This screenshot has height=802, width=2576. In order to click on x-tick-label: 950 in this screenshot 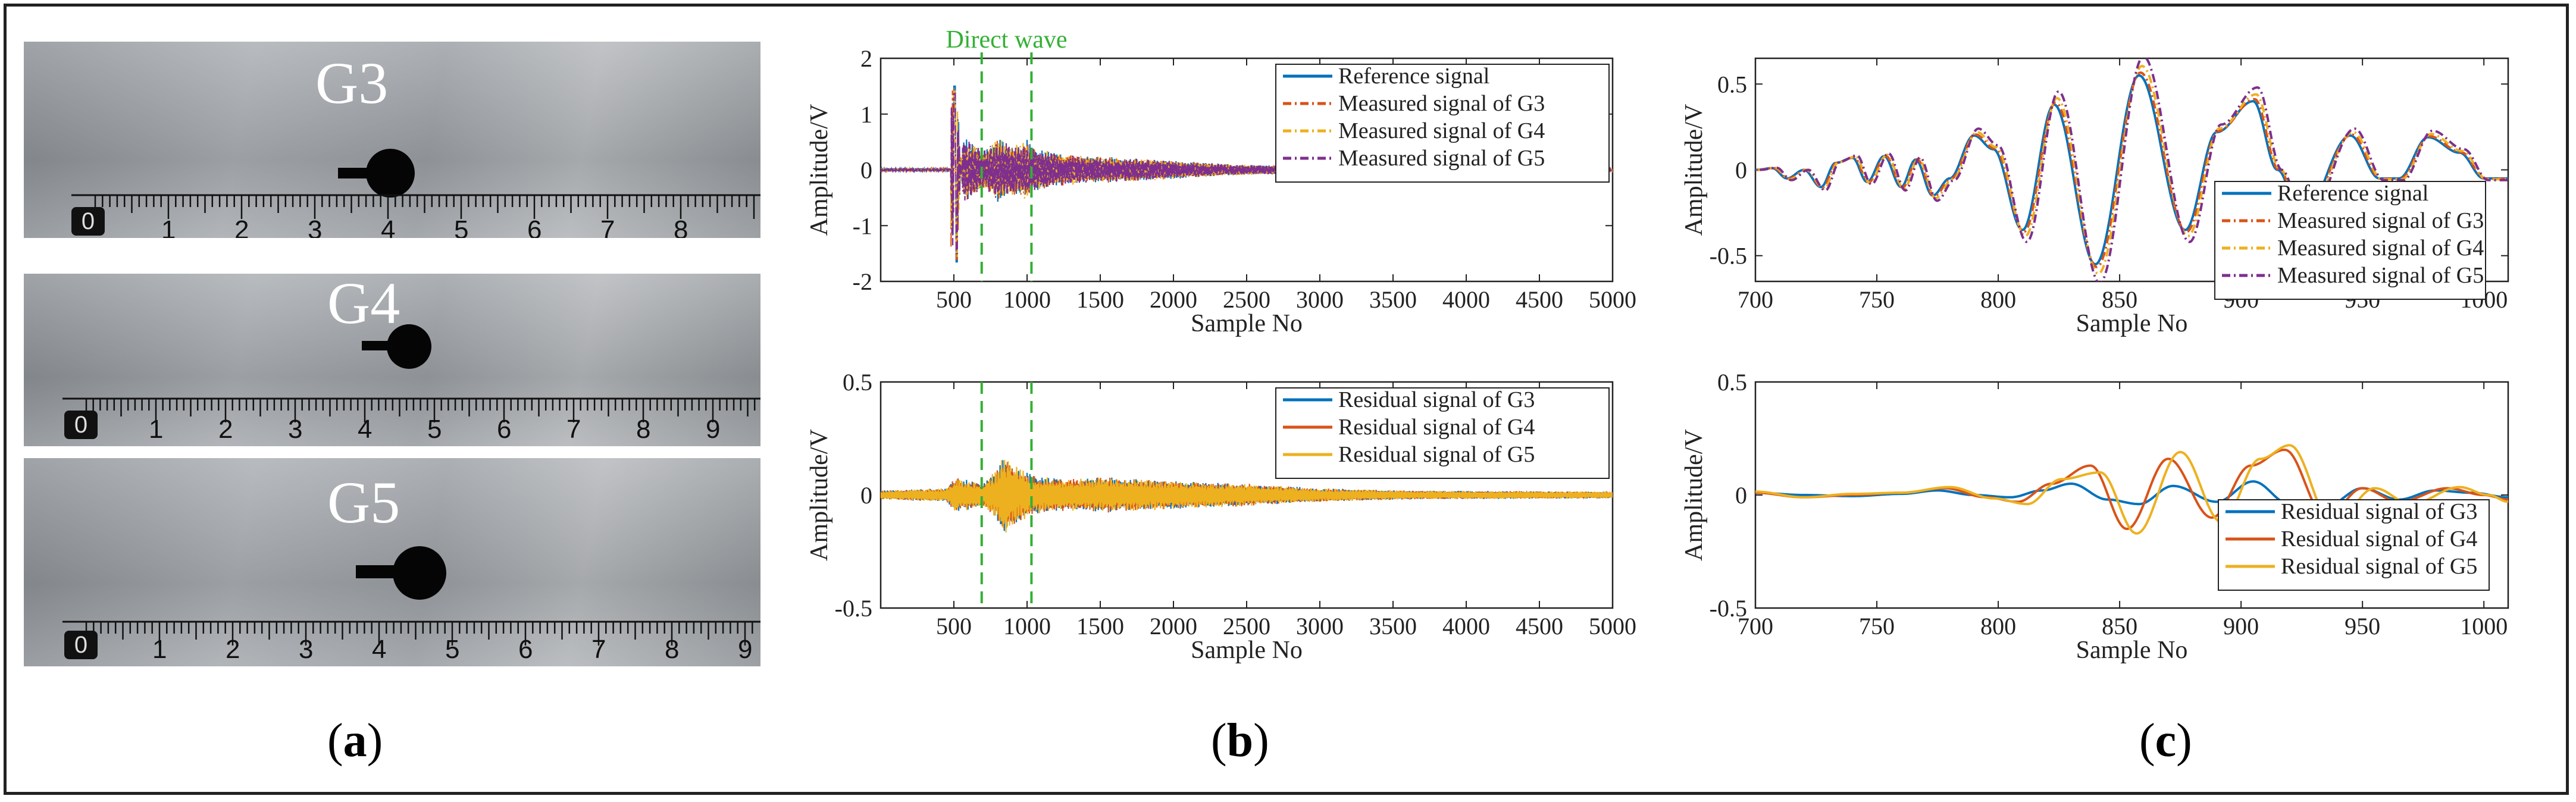, I will do `click(2362, 626)`.